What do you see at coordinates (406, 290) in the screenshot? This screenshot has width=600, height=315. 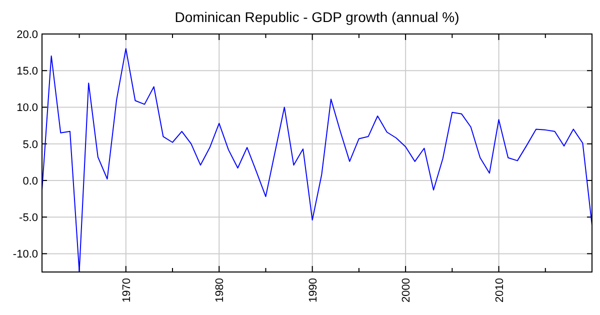 I see `x-tick-label: 2000` at bounding box center [406, 290].